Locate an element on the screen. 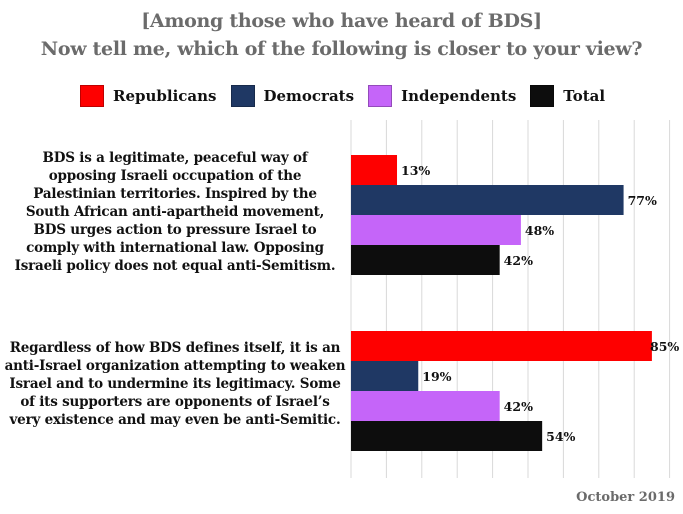 The height and width of the screenshot is (514, 683). legend-swatch-republicans is located at coordinates (92, 96).